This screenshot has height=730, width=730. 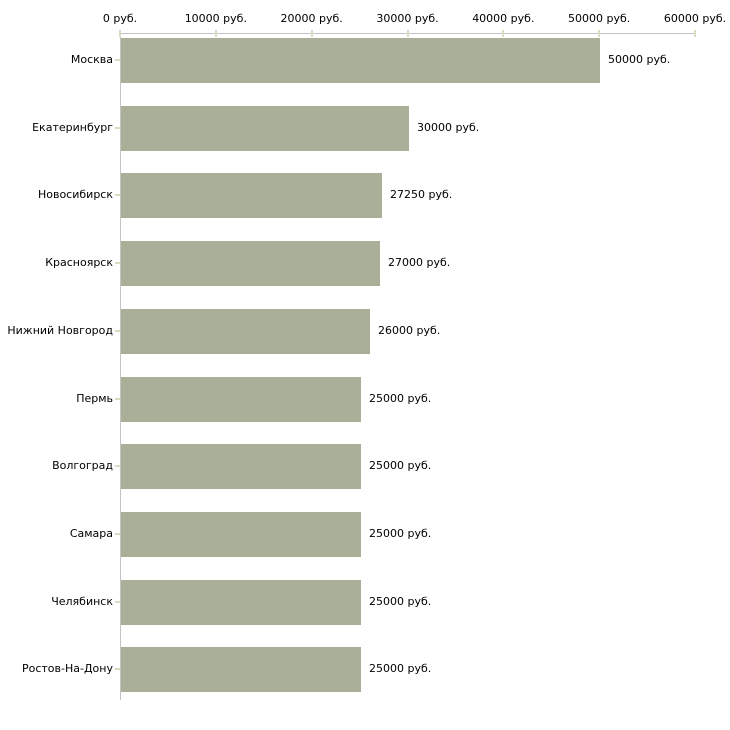 I want to click on x-axis-tick-label: 10000 руб., so click(x=215, y=18).